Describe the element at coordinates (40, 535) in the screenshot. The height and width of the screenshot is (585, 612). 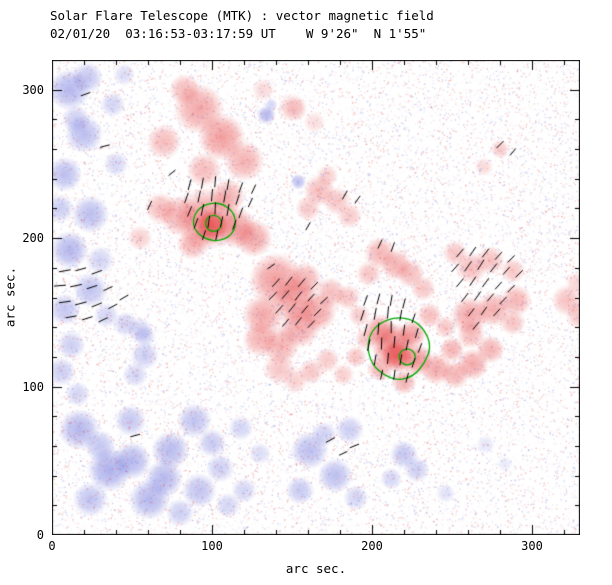
I see `y-tick-label: 0` at that location.